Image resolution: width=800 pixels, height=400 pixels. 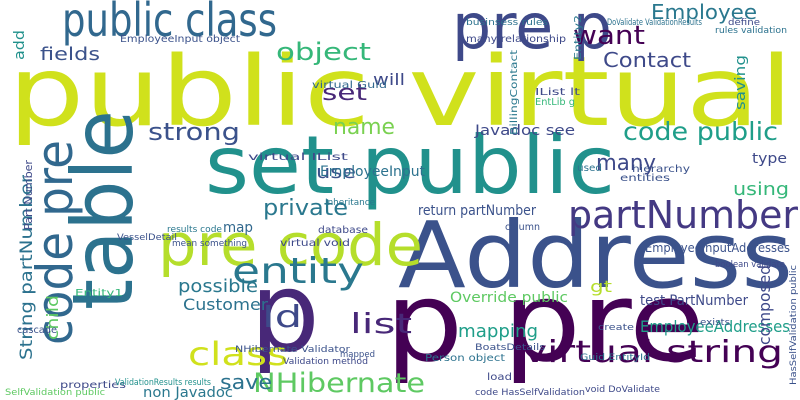 What do you see at coordinates (524, 131) in the screenshot?
I see `word: Javadoc see` at bounding box center [524, 131].